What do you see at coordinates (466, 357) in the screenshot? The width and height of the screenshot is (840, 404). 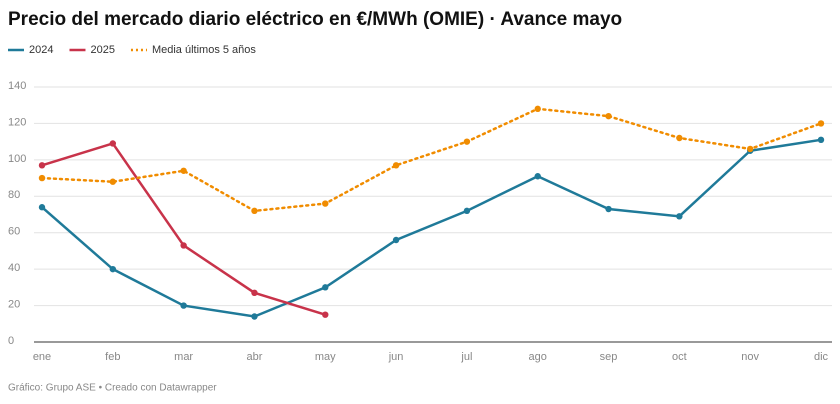 I see `x-tick-label: jul` at bounding box center [466, 357].